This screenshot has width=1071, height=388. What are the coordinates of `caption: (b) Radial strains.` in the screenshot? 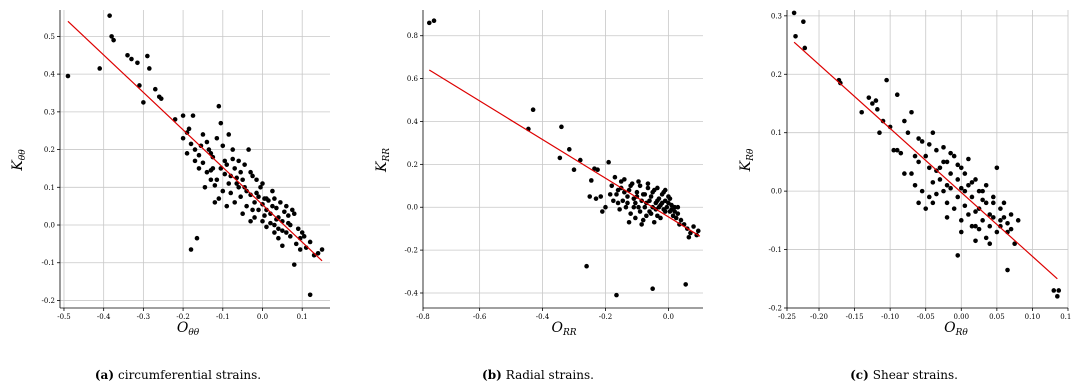 It's located at (538, 375).